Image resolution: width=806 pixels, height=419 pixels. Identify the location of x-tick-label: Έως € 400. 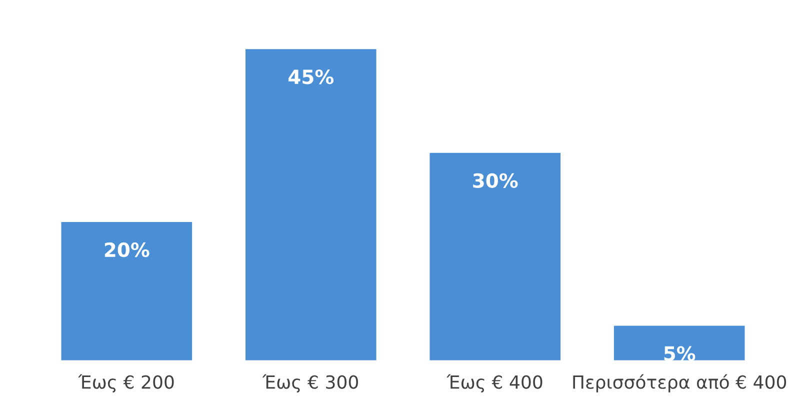
(494, 383).